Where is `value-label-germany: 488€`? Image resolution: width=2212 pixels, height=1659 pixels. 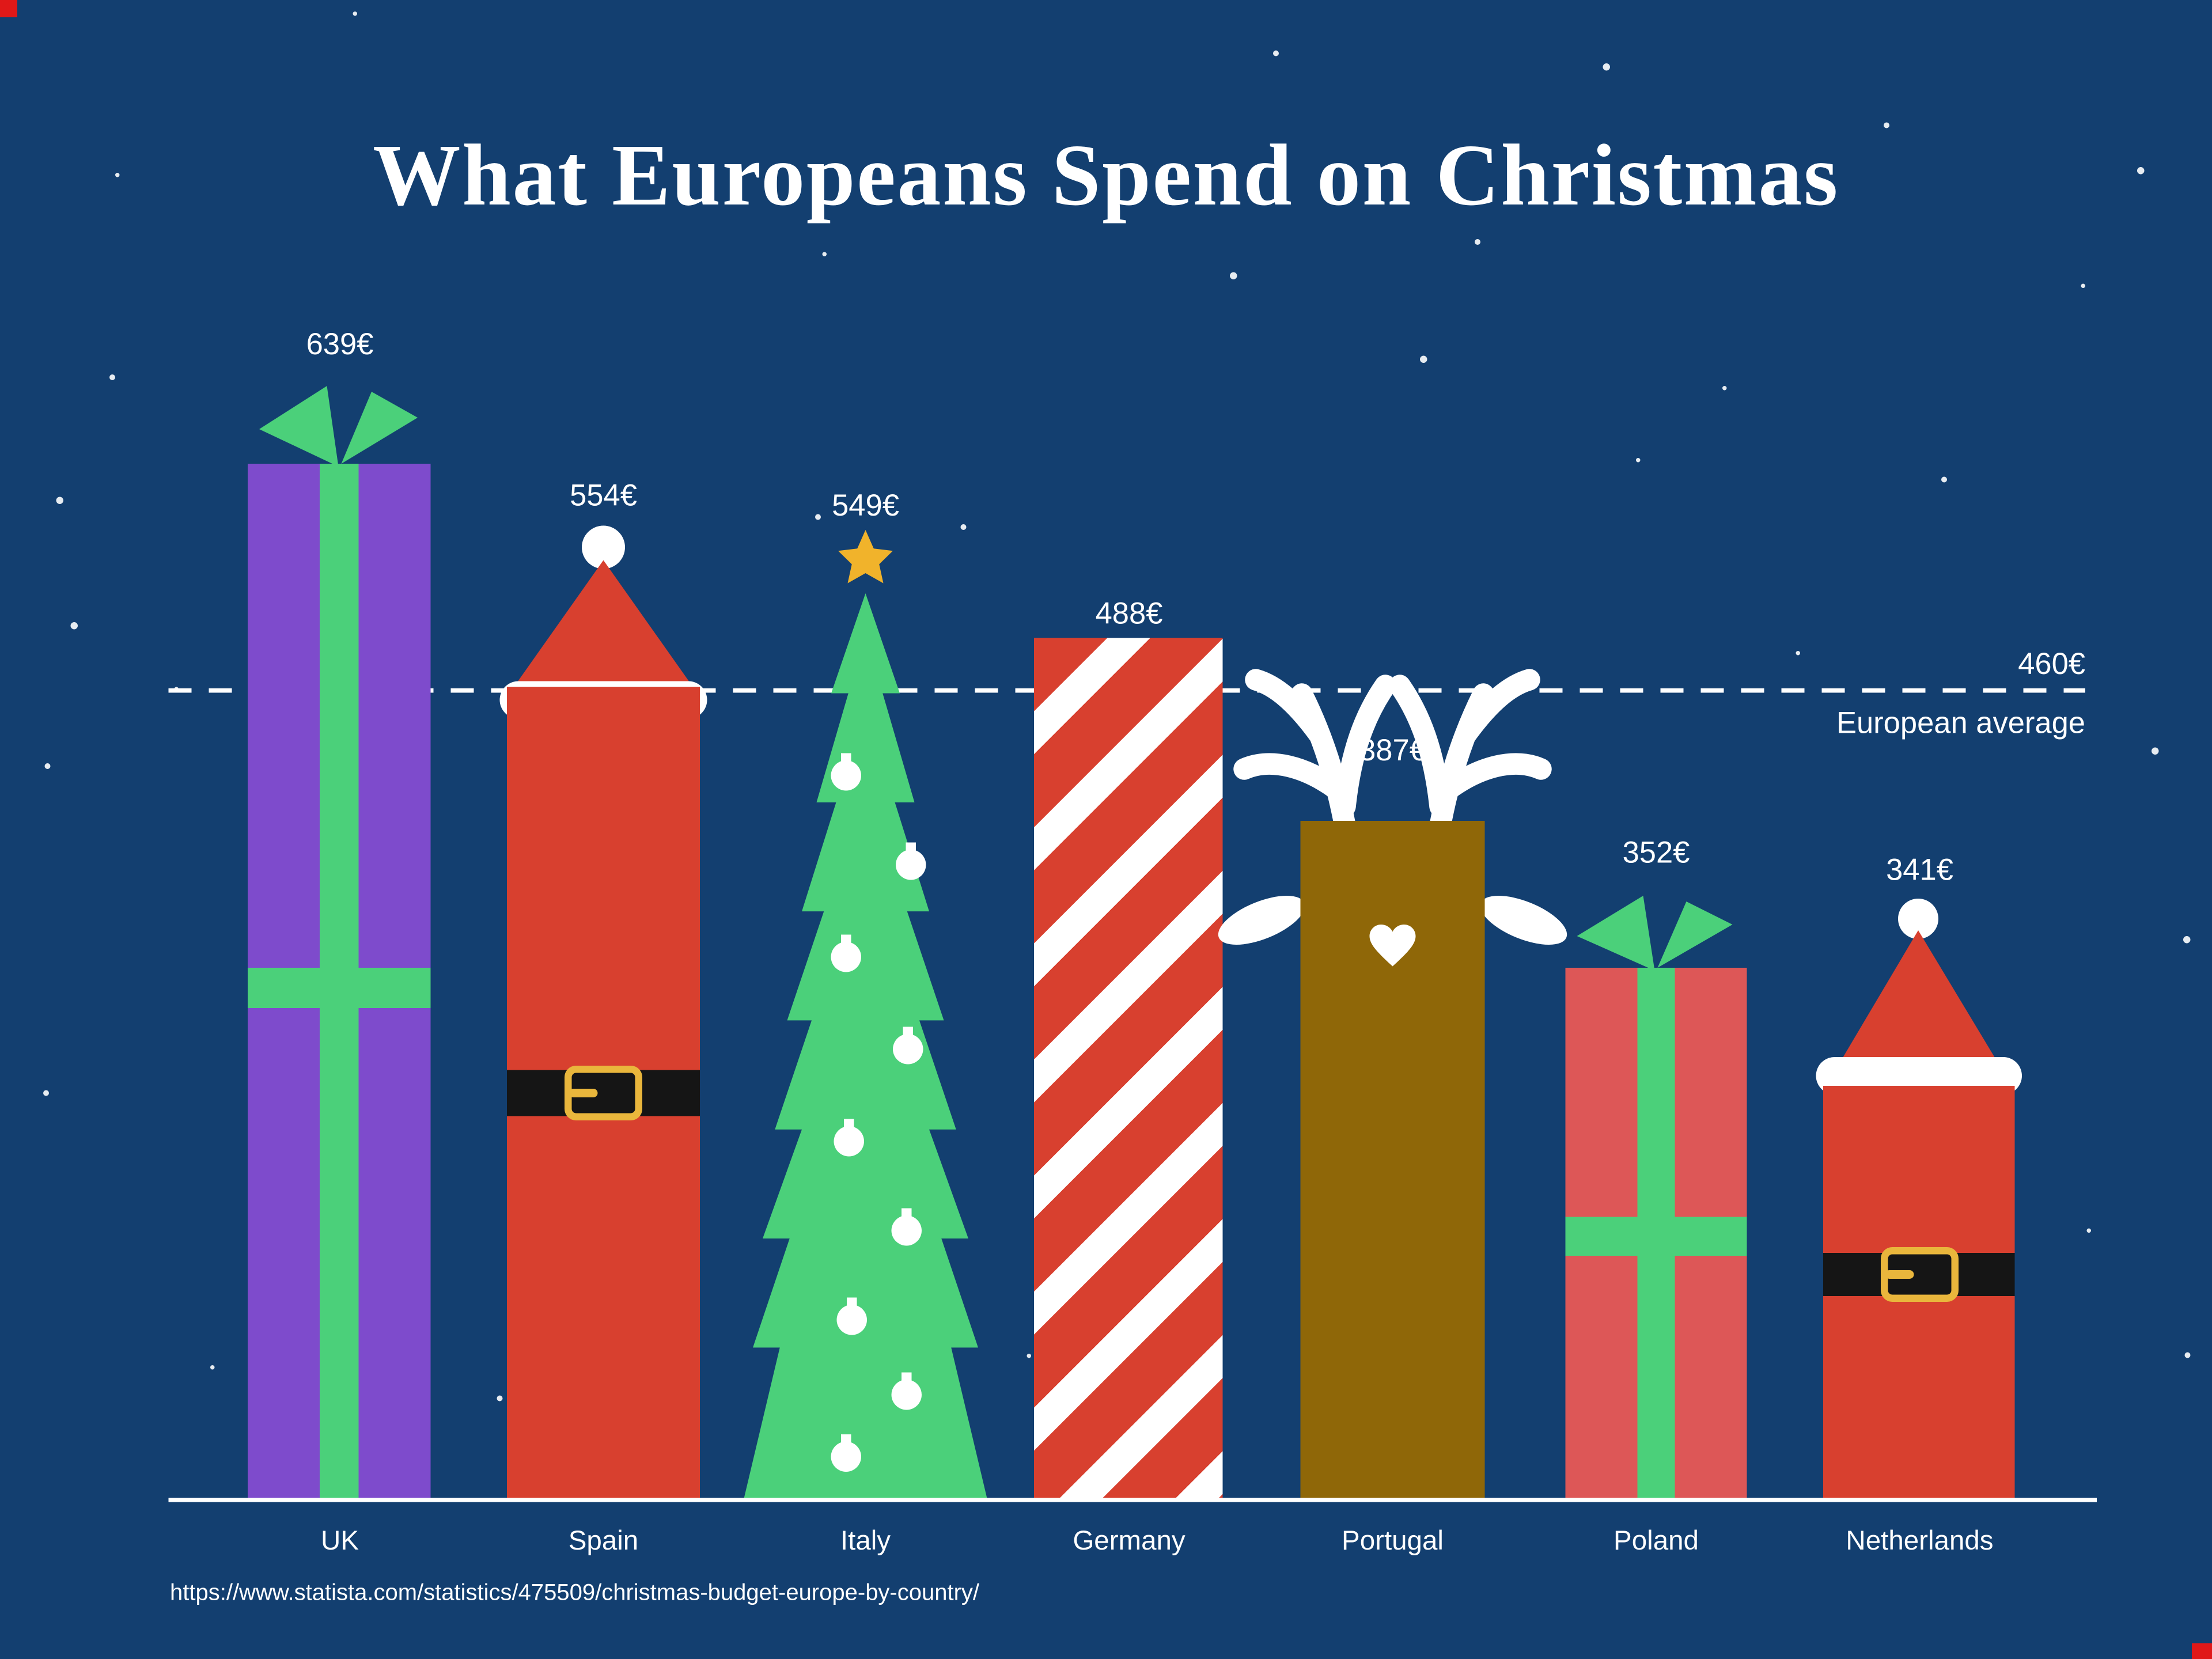
value-label-germany: 488€ is located at coordinates (1129, 614).